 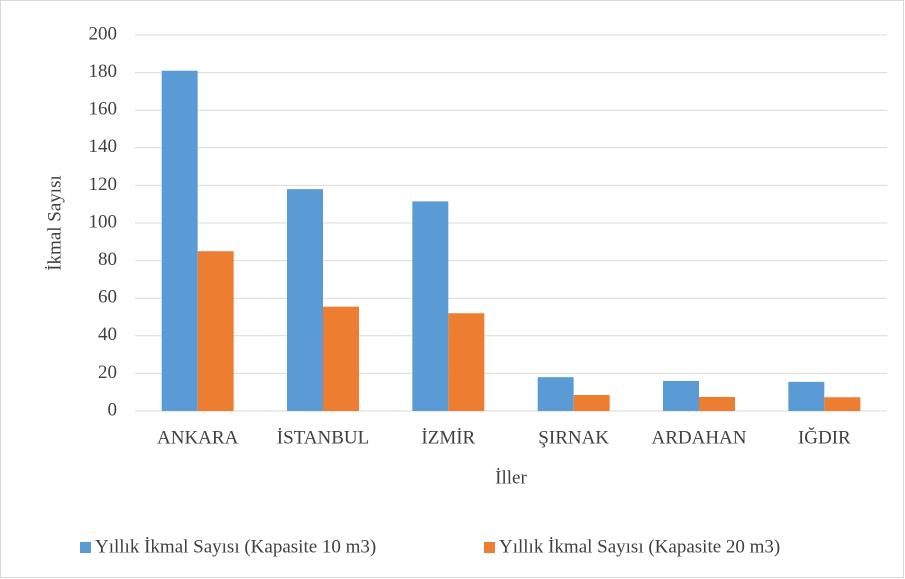 What do you see at coordinates (107, 259) in the screenshot?
I see `y-tick-label: 80` at bounding box center [107, 259].